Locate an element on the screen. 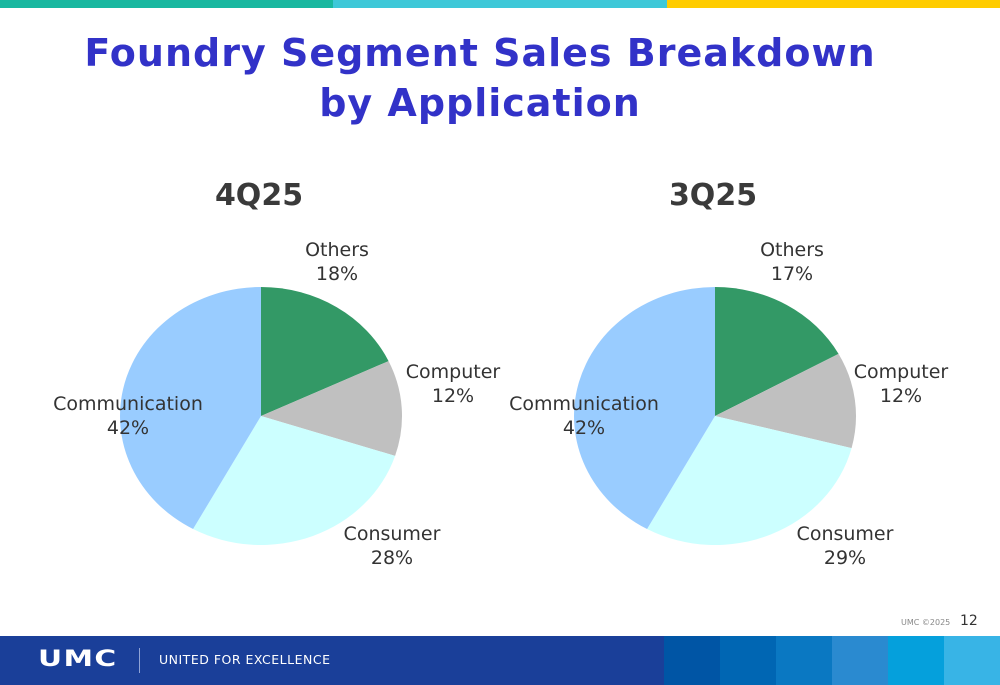  slide-title-line1: Foundry Segment Sales Breakdown is located at coordinates (480, 53).